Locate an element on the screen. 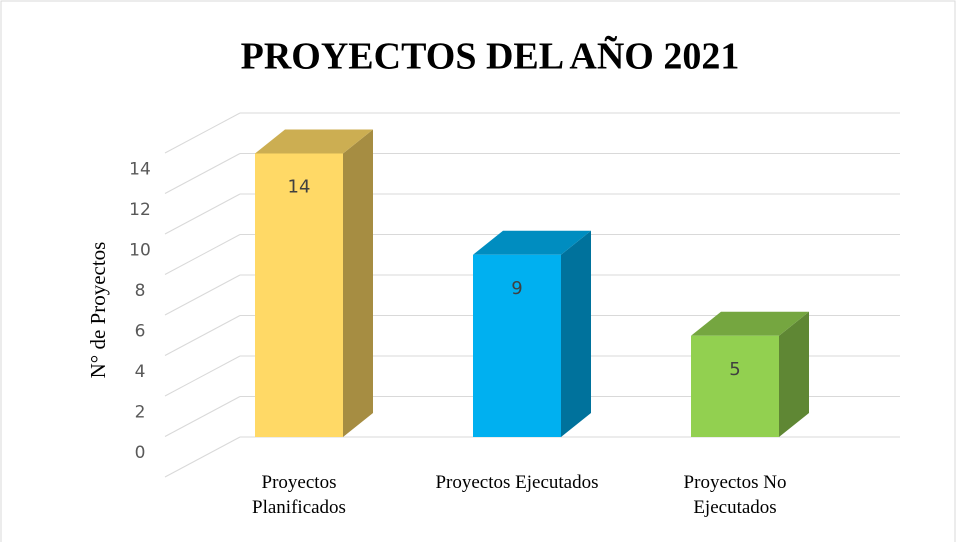 This screenshot has height=542, width=957. y-tick-label: 12 is located at coordinates (140, 210).